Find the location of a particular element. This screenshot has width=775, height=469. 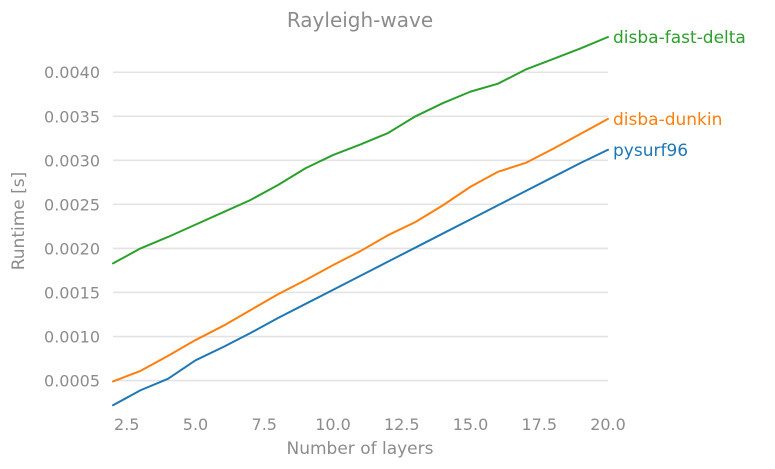

y-tick-label: 0.0005 is located at coordinates (72, 381).